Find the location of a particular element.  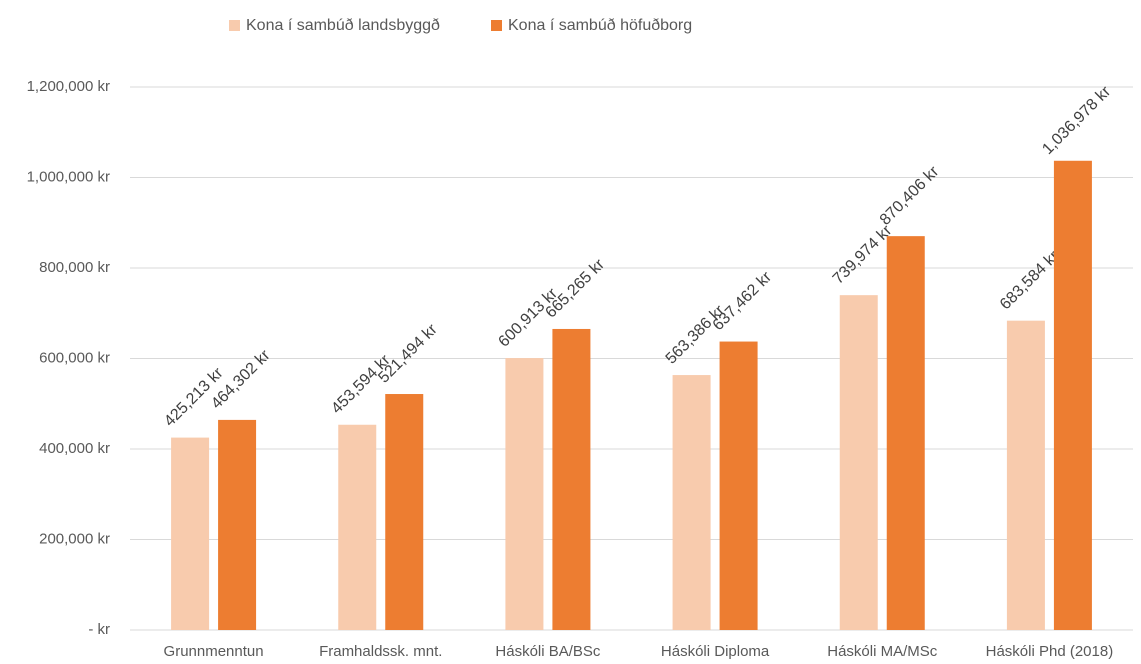

x-tick-label: Framhaldssk. mnt. is located at coordinates (380, 651).